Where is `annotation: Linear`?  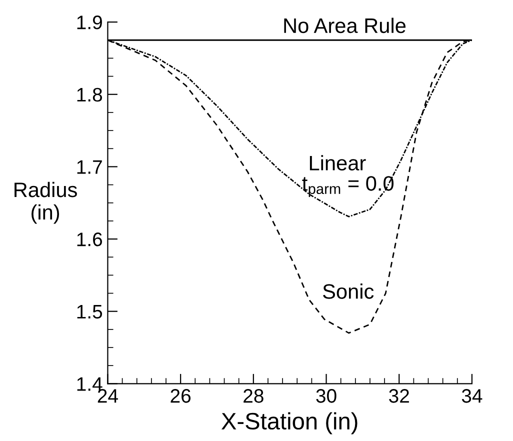
annotation: Linear is located at coordinates (338, 162).